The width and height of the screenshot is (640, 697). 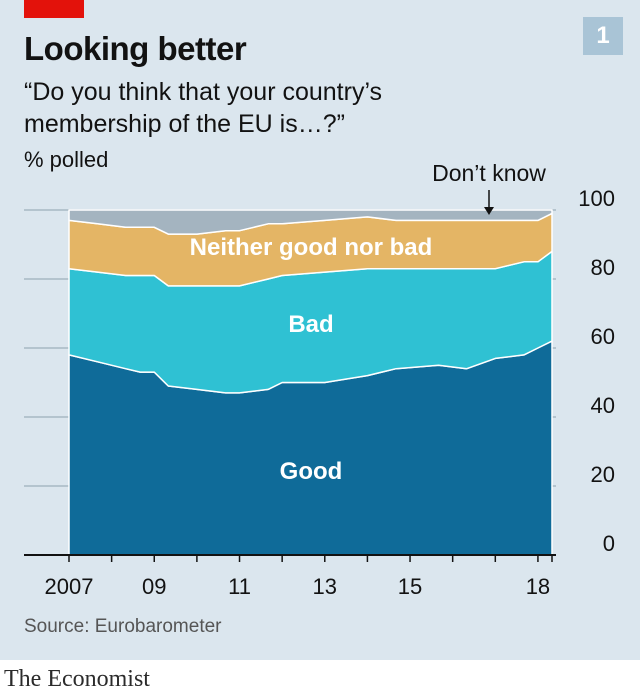 I want to click on brand-tag, so click(x=54, y=9).